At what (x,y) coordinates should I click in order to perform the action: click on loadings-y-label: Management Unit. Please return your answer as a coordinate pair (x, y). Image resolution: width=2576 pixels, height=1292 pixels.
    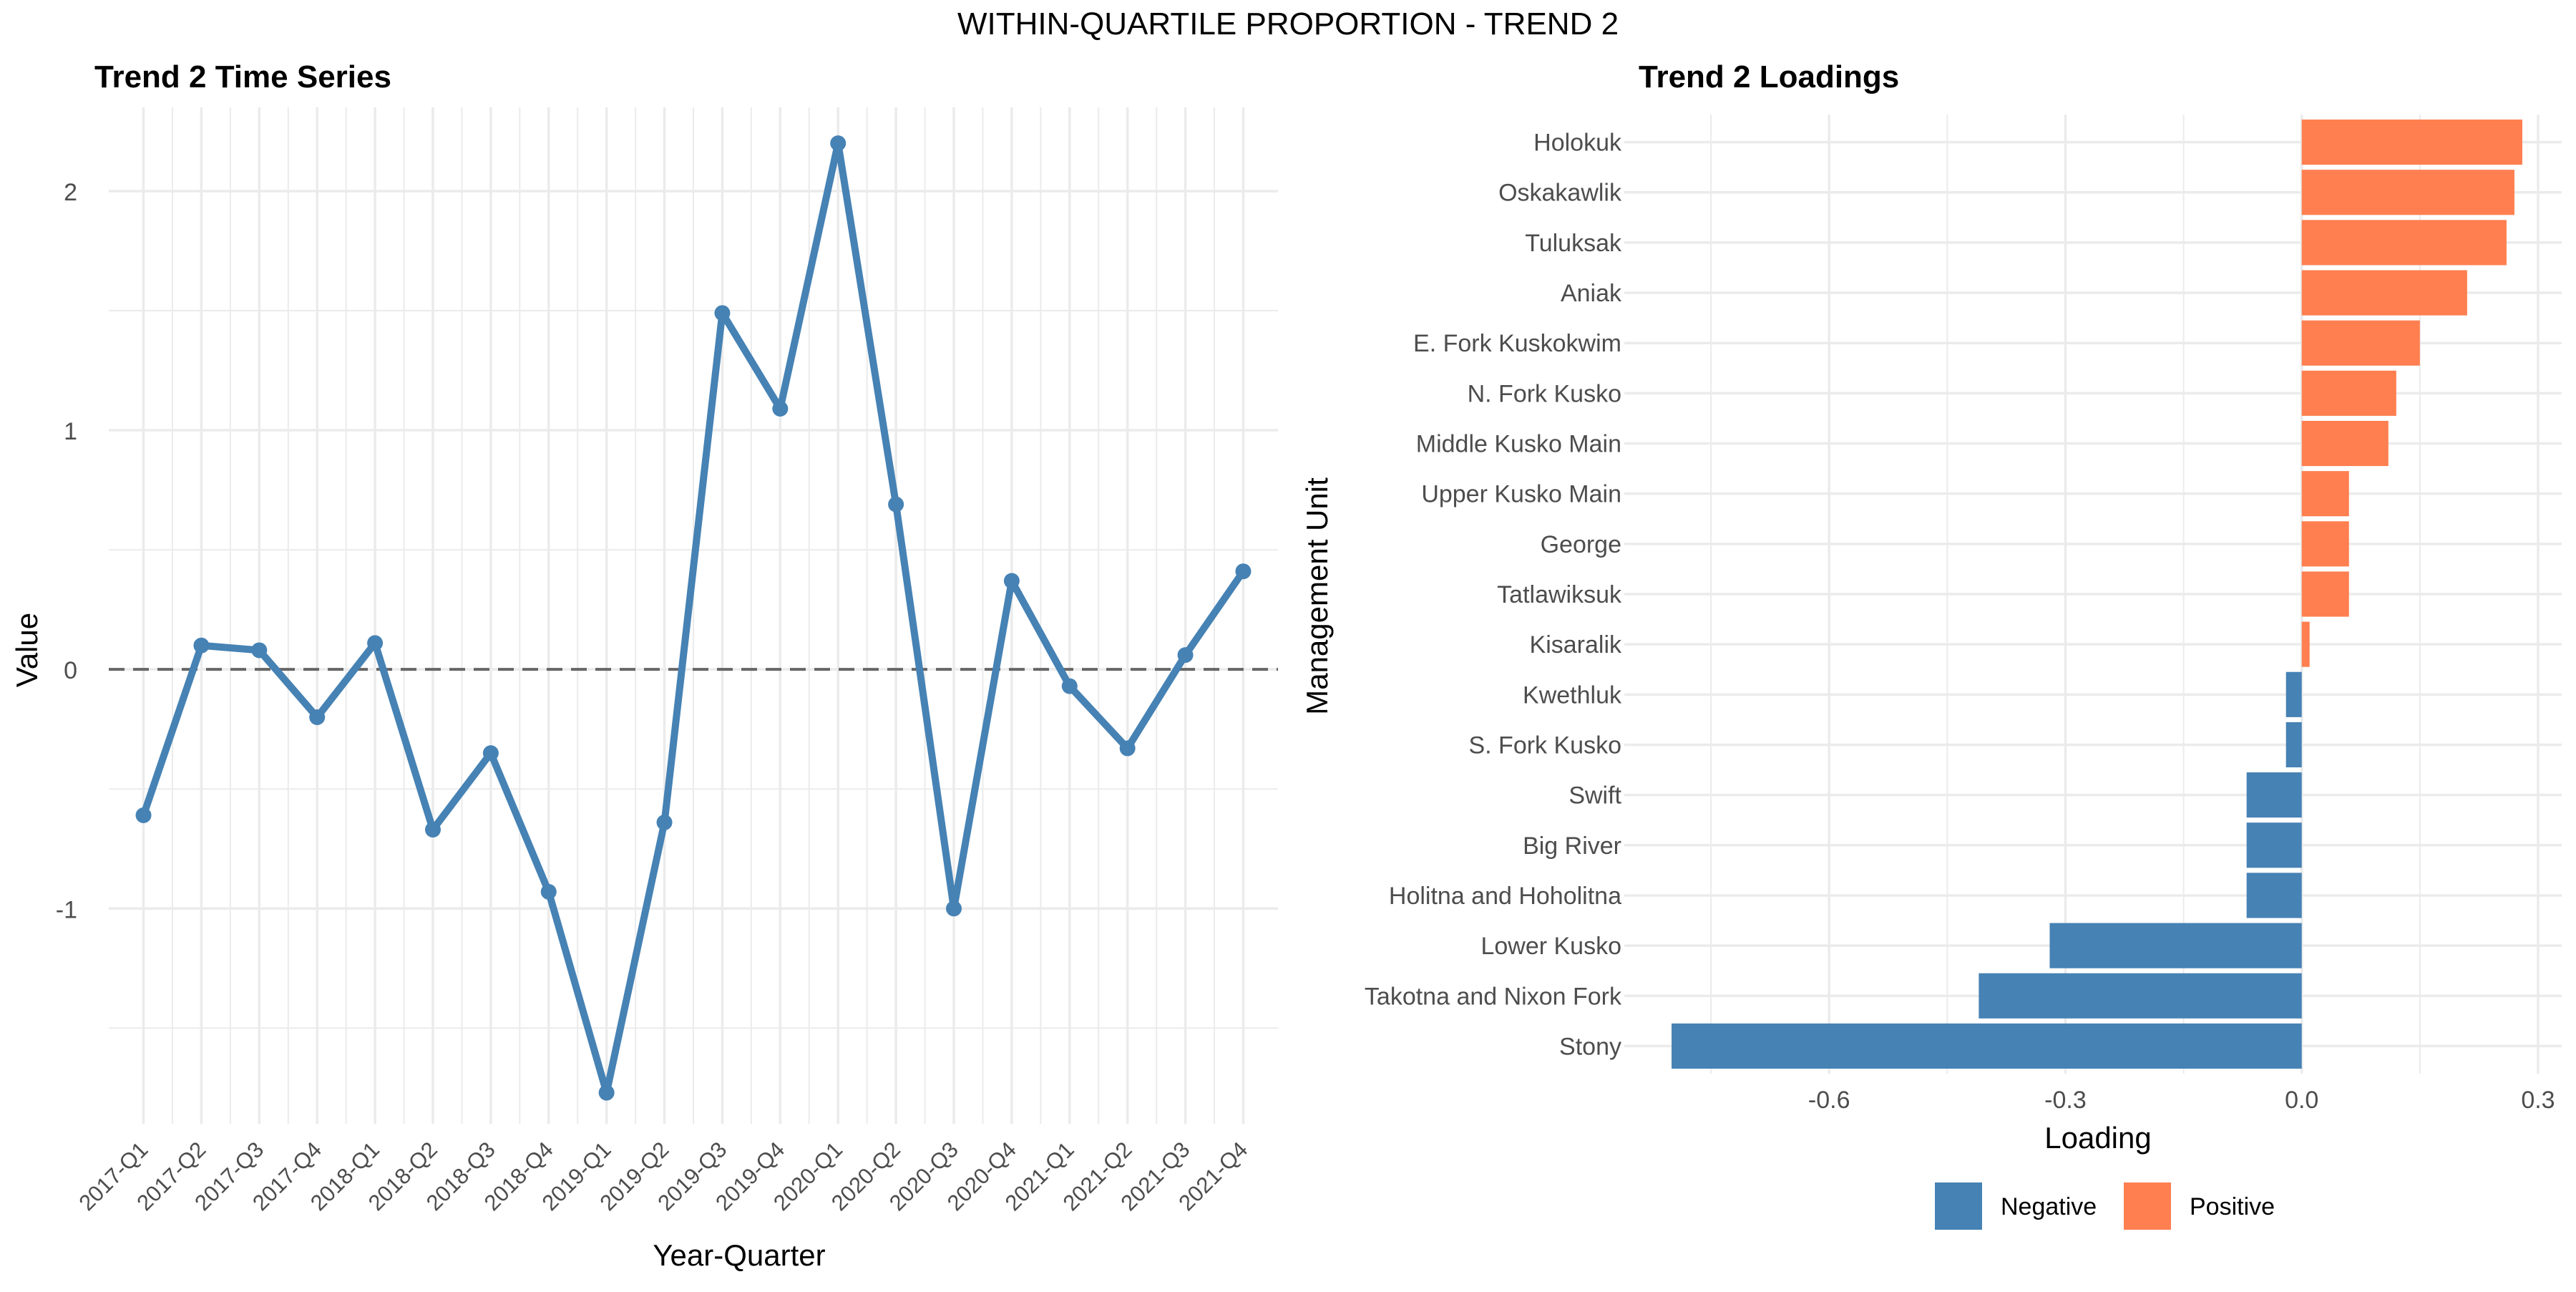
    Looking at the image, I should click on (1317, 596).